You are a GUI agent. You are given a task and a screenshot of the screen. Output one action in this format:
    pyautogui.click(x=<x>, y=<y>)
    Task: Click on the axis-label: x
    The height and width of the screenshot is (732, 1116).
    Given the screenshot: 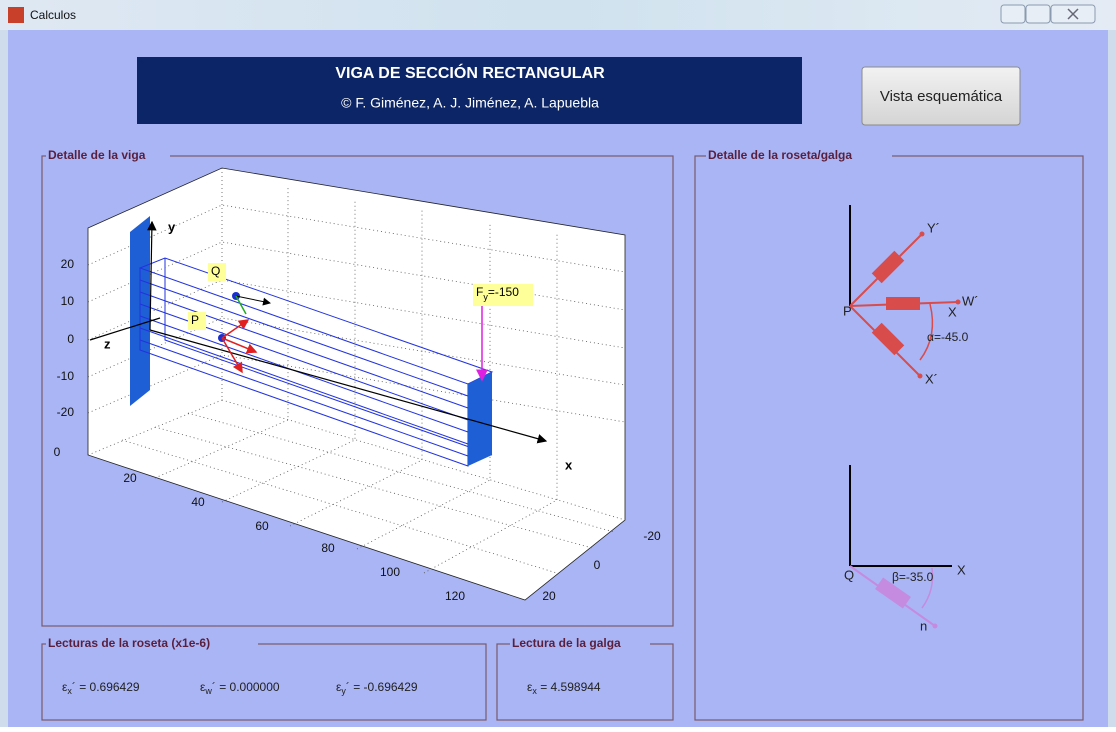 What is the action you would take?
    pyautogui.click(x=569, y=464)
    